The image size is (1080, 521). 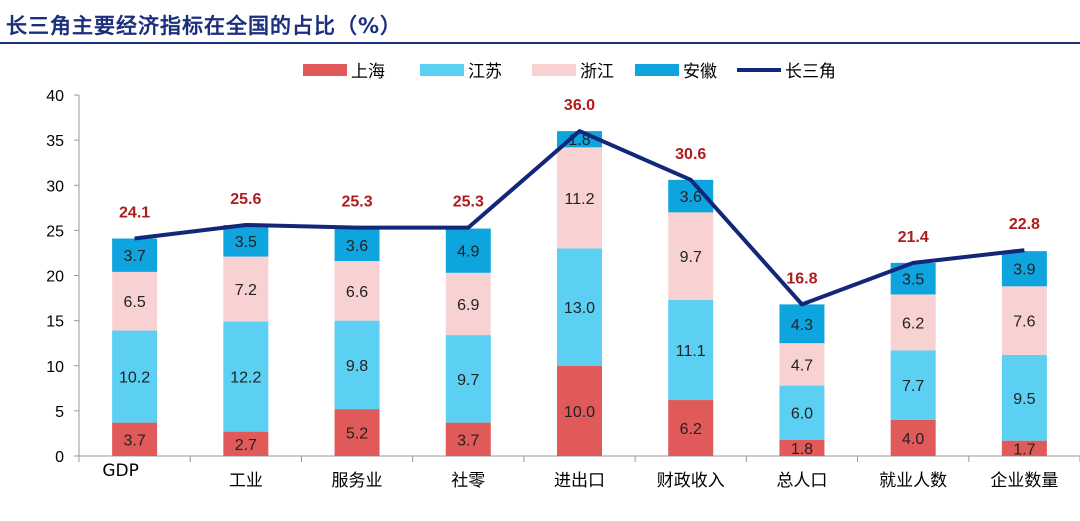 I want to click on legend-label: 上海, so click(x=368, y=72).